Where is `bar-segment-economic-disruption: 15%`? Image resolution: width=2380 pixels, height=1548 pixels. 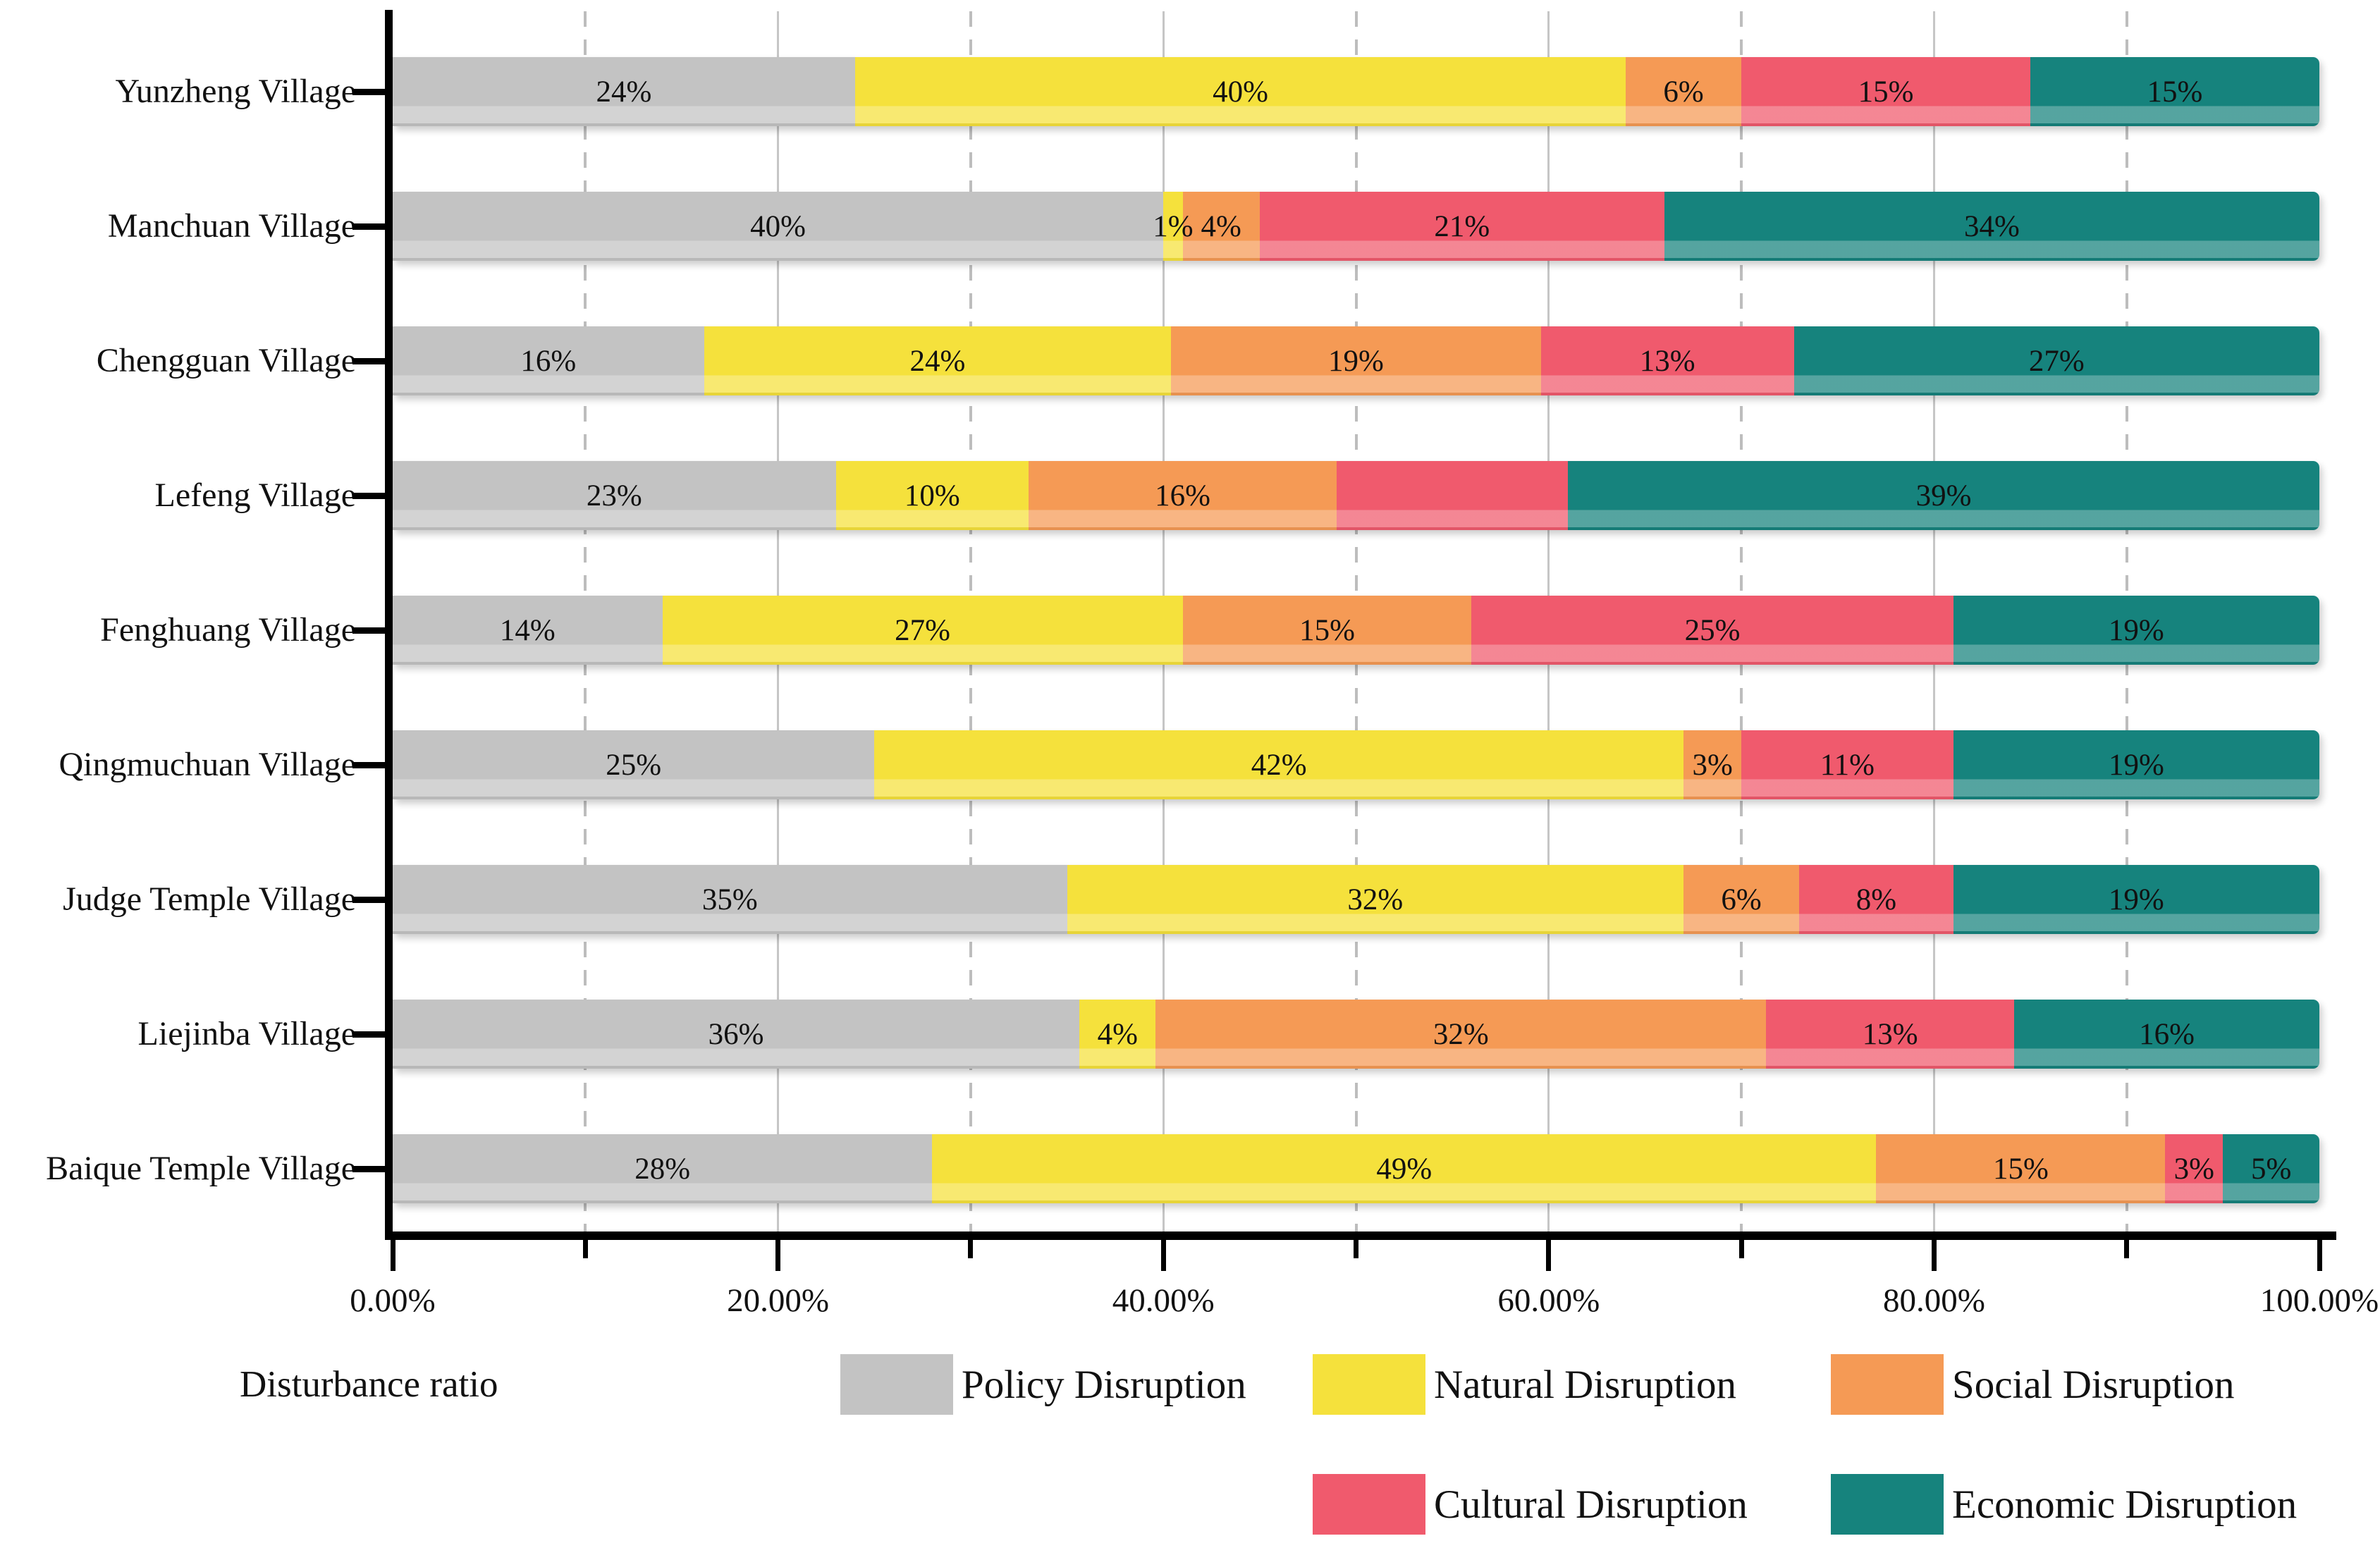 bar-segment-economic-disruption: 15% is located at coordinates (2174, 92).